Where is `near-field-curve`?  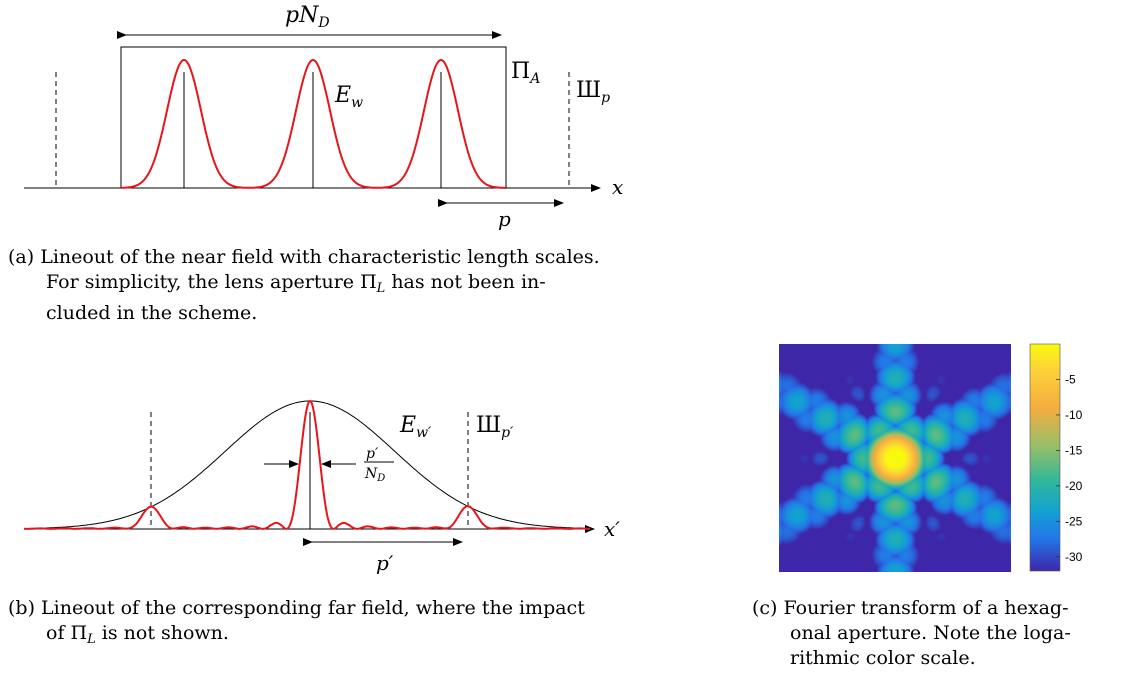
near-field-curve is located at coordinates (313, 123).